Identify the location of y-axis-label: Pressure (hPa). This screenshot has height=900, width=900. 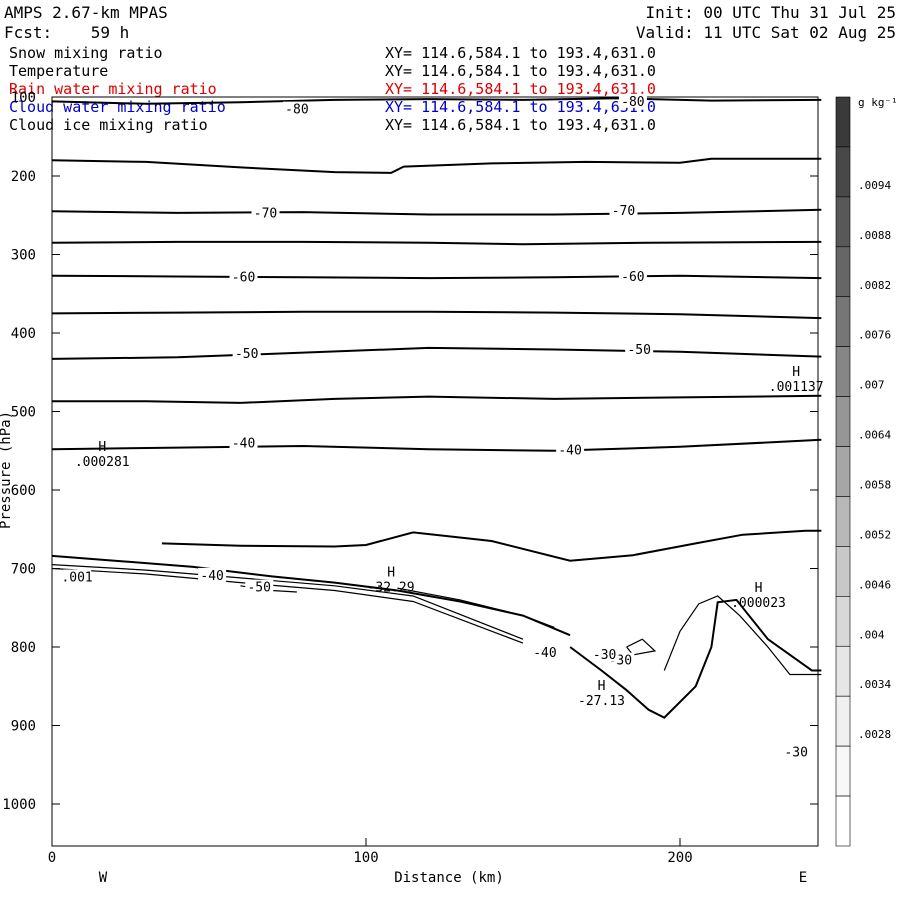
(7, 470).